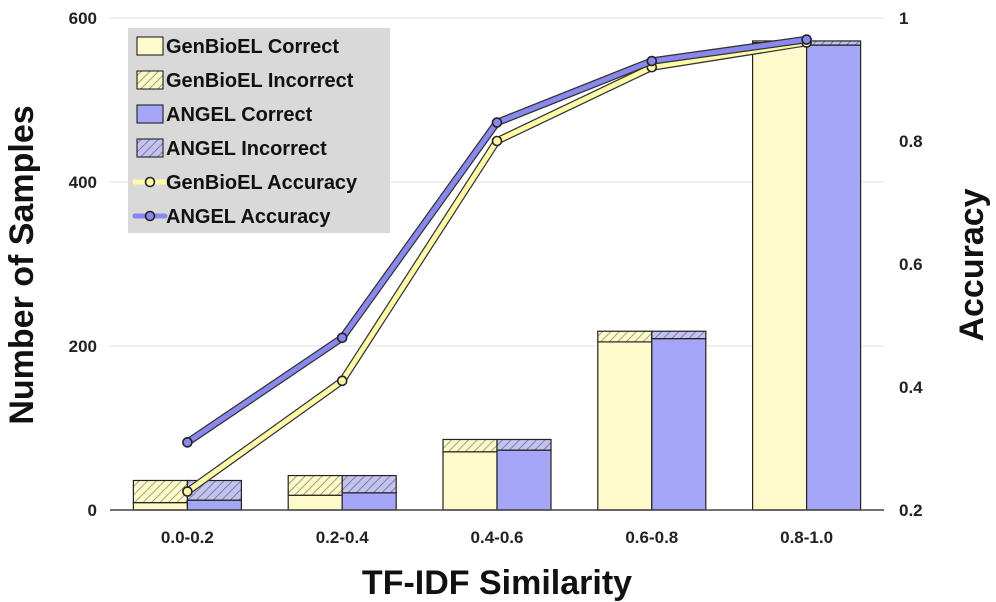  Describe the element at coordinates (903, 18) in the screenshot. I see `y2-tick-label-1: 1` at that location.